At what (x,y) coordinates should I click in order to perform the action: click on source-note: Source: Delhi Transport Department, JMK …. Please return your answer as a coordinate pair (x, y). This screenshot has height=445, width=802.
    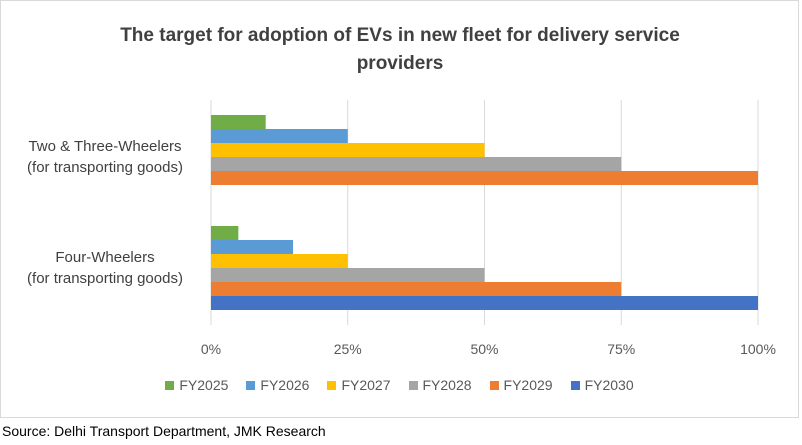
    Looking at the image, I should click on (164, 431).